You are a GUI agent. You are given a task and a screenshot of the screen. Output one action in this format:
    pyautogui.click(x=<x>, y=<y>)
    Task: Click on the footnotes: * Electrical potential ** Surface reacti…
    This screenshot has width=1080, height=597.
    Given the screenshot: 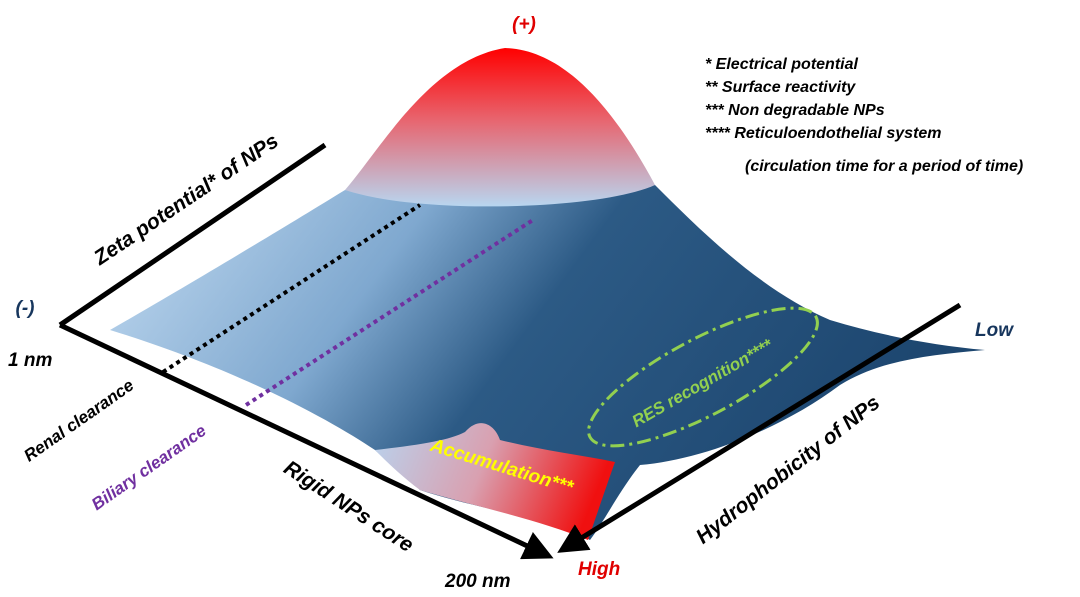 What is the action you would take?
    pyautogui.click(x=864, y=115)
    